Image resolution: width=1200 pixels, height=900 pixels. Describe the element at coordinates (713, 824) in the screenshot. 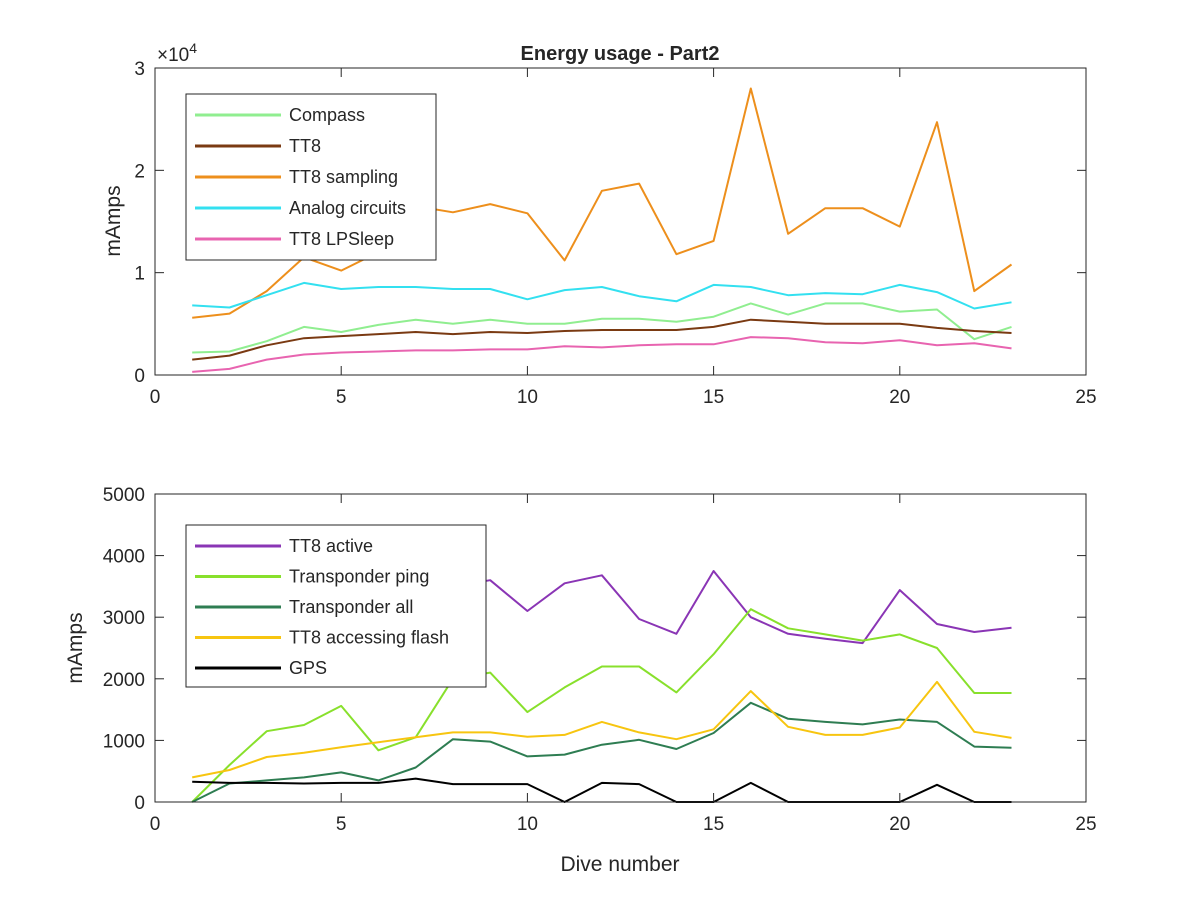

I see `bottom-x-tick-label-3: 15` at that location.